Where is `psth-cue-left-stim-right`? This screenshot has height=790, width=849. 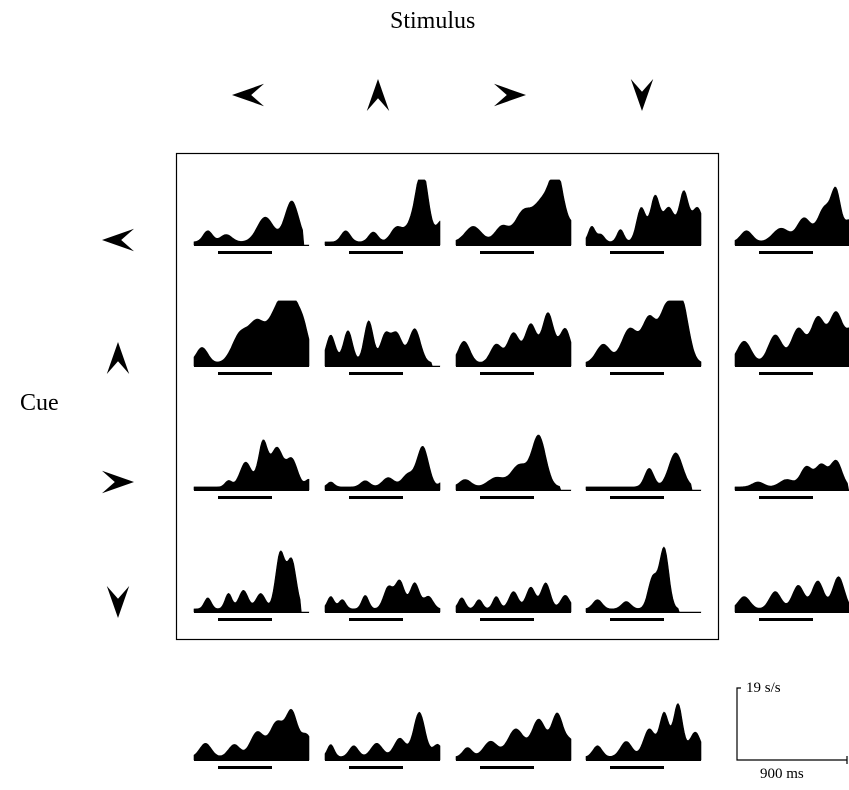
psth-cue-left-stim-right is located at coordinates (513, 212).